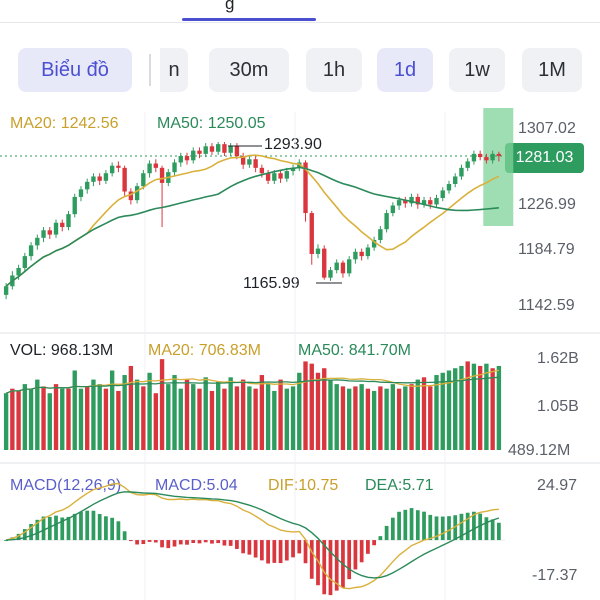 This screenshot has height=600, width=600. Describe the element at coordinates (252, 385) in the screenshot. I see `volume-ma50-line` at that location.